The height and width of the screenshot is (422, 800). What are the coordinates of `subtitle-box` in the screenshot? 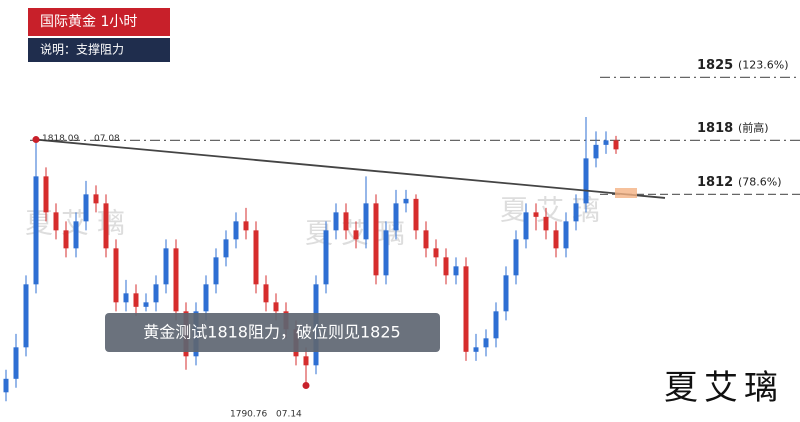 It's located at (99, 50).